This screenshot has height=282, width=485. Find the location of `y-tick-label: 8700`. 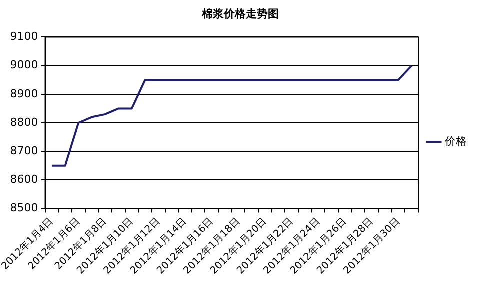

y-tick-label: 8700 is located at coordinates (24, 151).